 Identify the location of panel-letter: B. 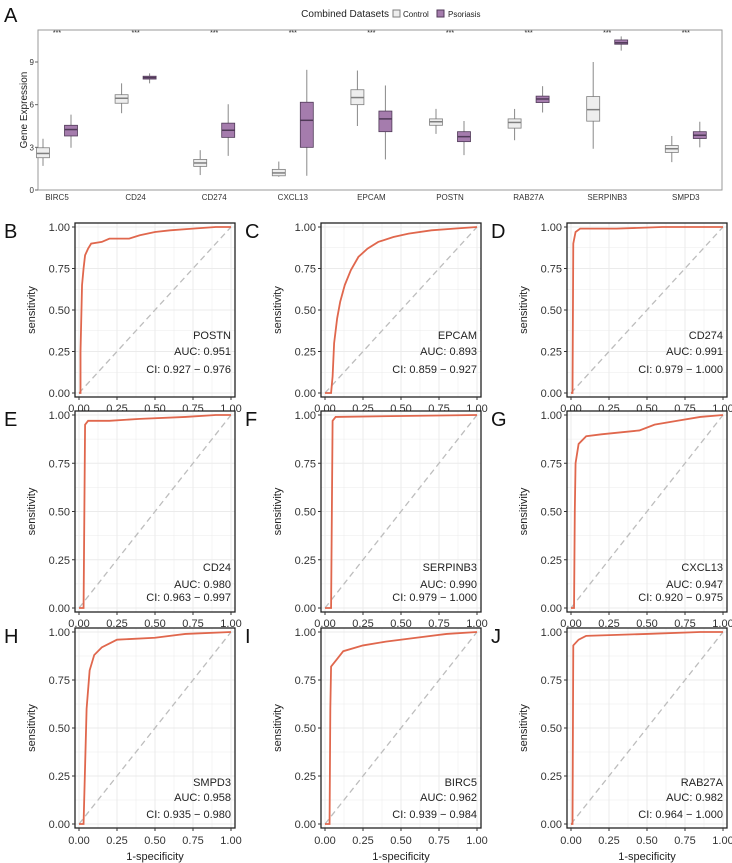
(10, 232).